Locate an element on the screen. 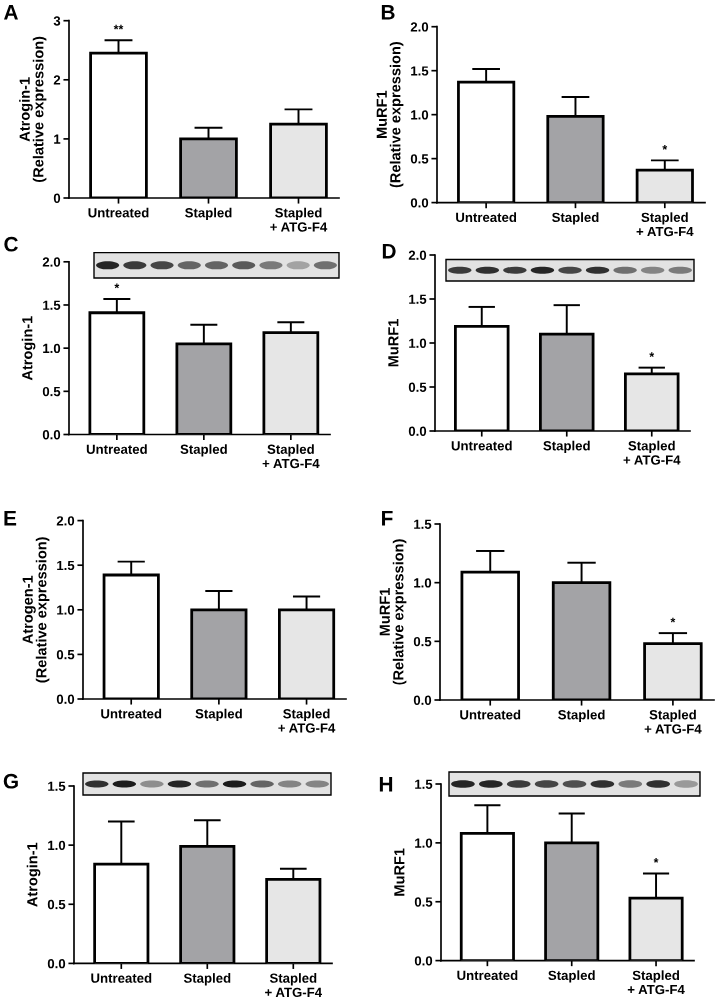 The height and width of the screenshot is (1003, 722). y-axis-title: Atrogen-1 (Relative expression) is located at coordinates (36, 610).